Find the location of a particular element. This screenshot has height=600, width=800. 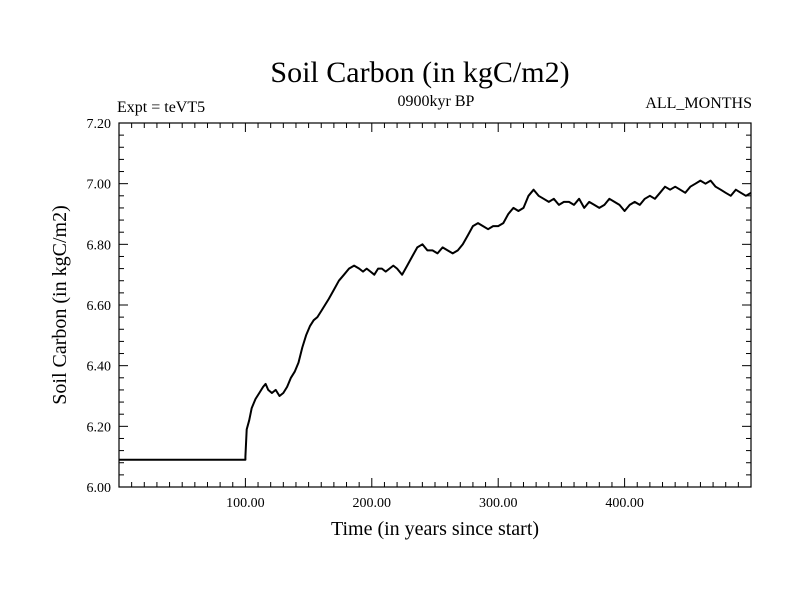

x-tick-label: 200.00 is located at coordinates (372, 503).